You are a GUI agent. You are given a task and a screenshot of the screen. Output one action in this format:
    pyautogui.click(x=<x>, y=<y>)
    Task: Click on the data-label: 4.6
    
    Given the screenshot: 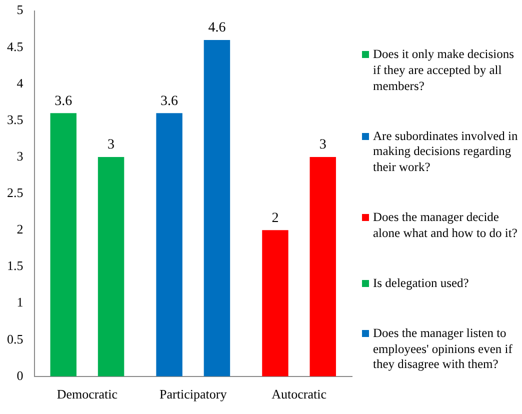 What is the action you would take?
    pyautogui.click(x=217, y=28)
    